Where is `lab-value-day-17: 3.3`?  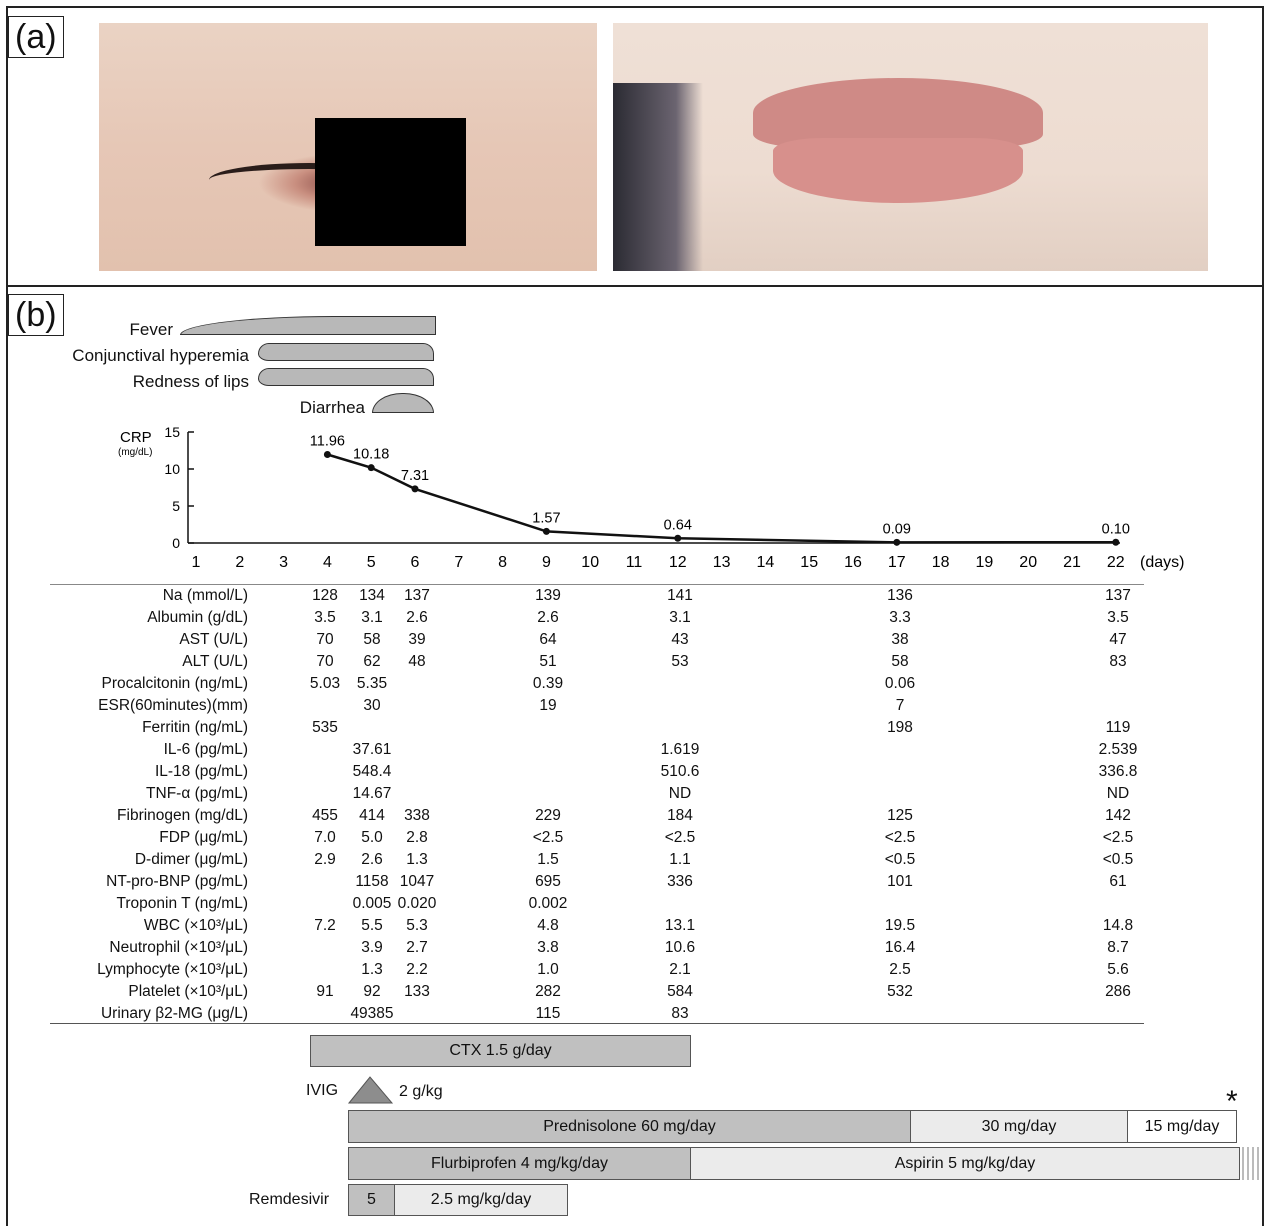
lab-value-day-17: 3.3 is located at coordinates (900, 617).